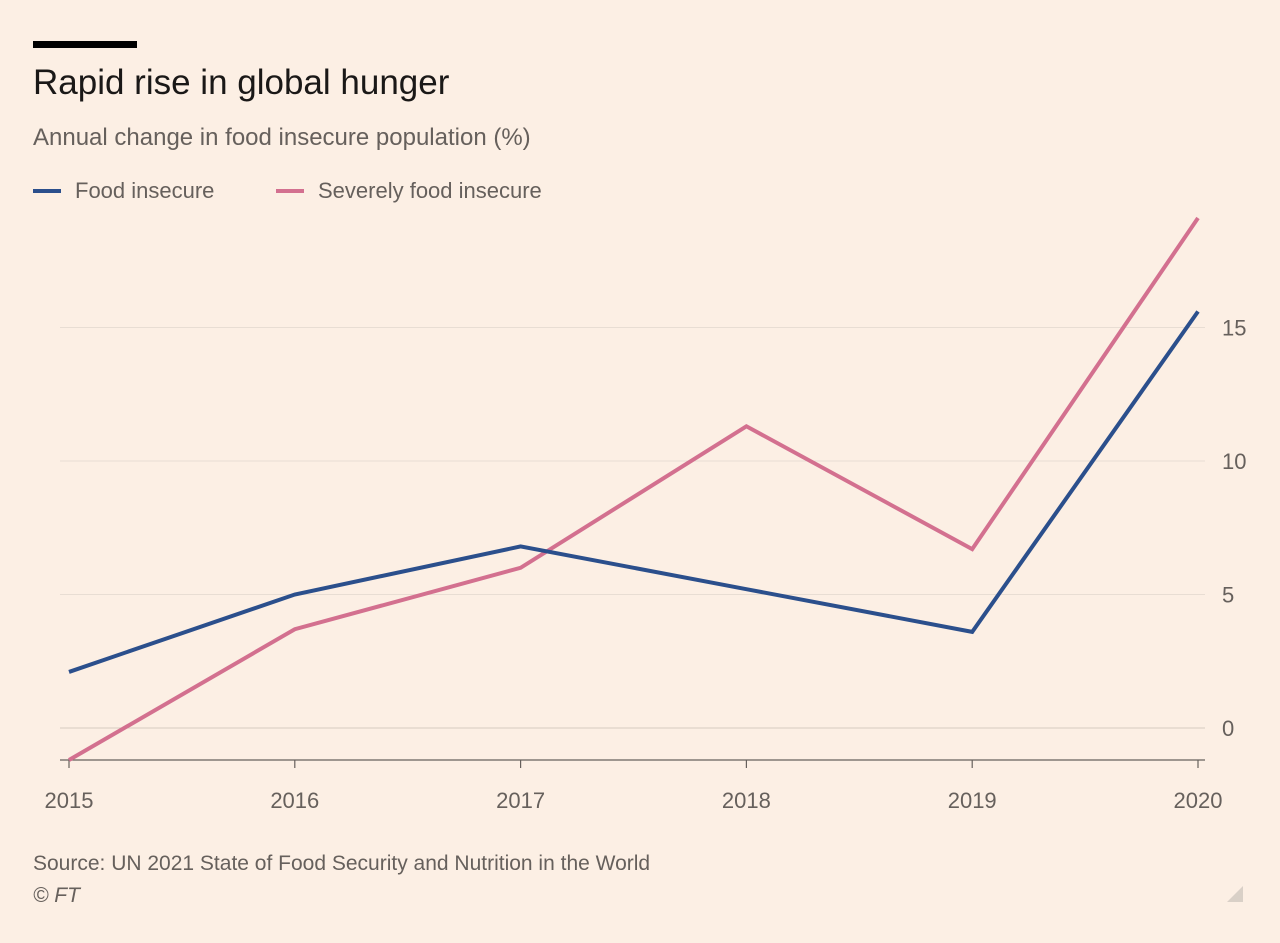 The image size is (1280, 943). What do you see at coordinates (47, 191) in the screenshot?
I see `legend-swatch-food-insecure` at bounding box center [47, 191].